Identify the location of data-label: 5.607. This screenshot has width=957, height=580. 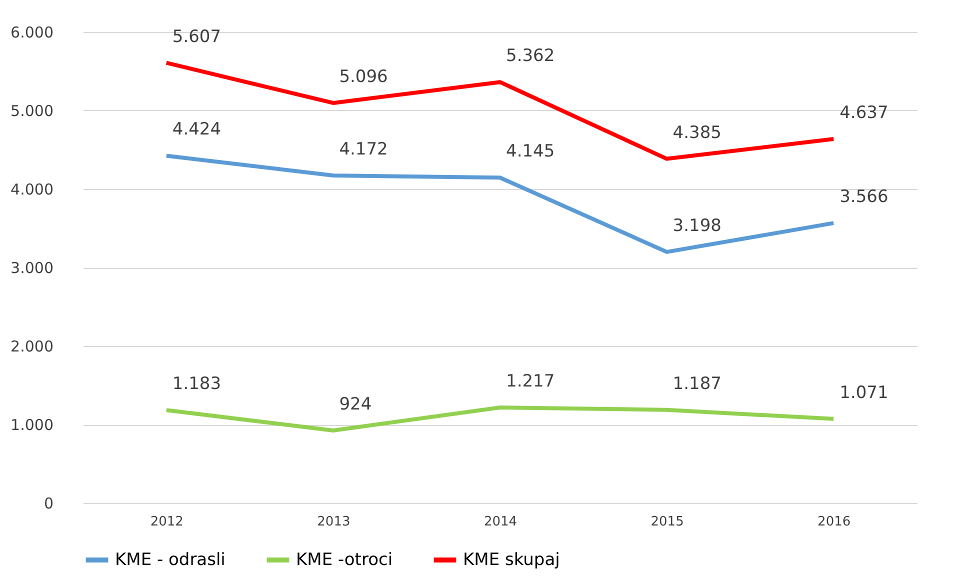
(197, 36).